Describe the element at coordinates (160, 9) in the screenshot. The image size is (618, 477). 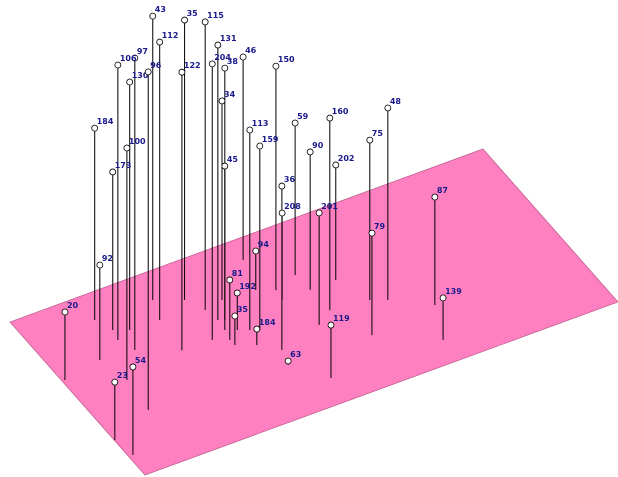
I see `point-label: 43` at that location.